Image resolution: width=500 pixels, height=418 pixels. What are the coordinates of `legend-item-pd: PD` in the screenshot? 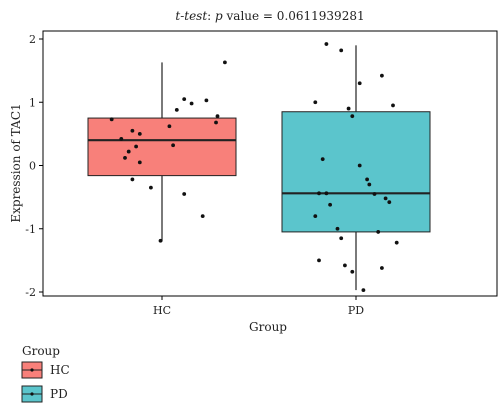 It's located at (44, 394).